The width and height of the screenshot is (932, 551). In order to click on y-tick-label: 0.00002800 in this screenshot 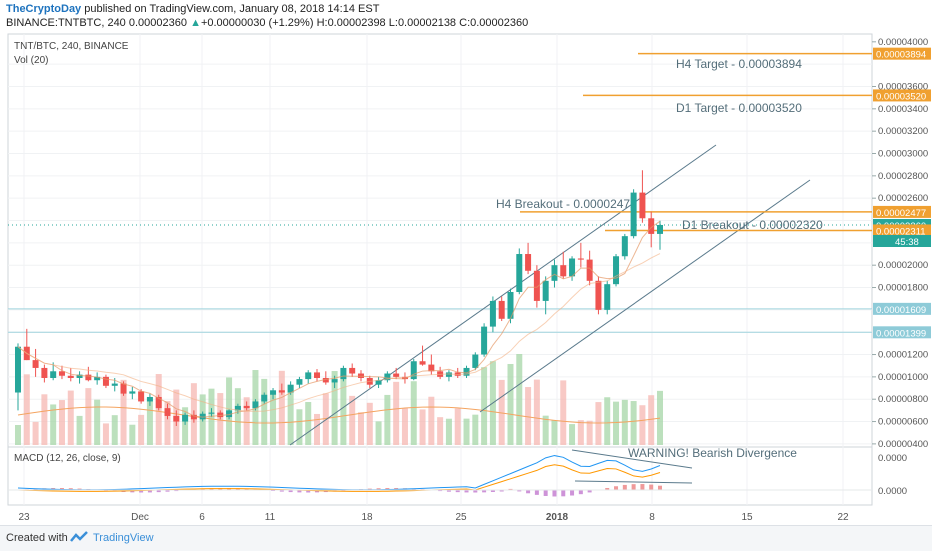, I will do `click(903, 176)`.